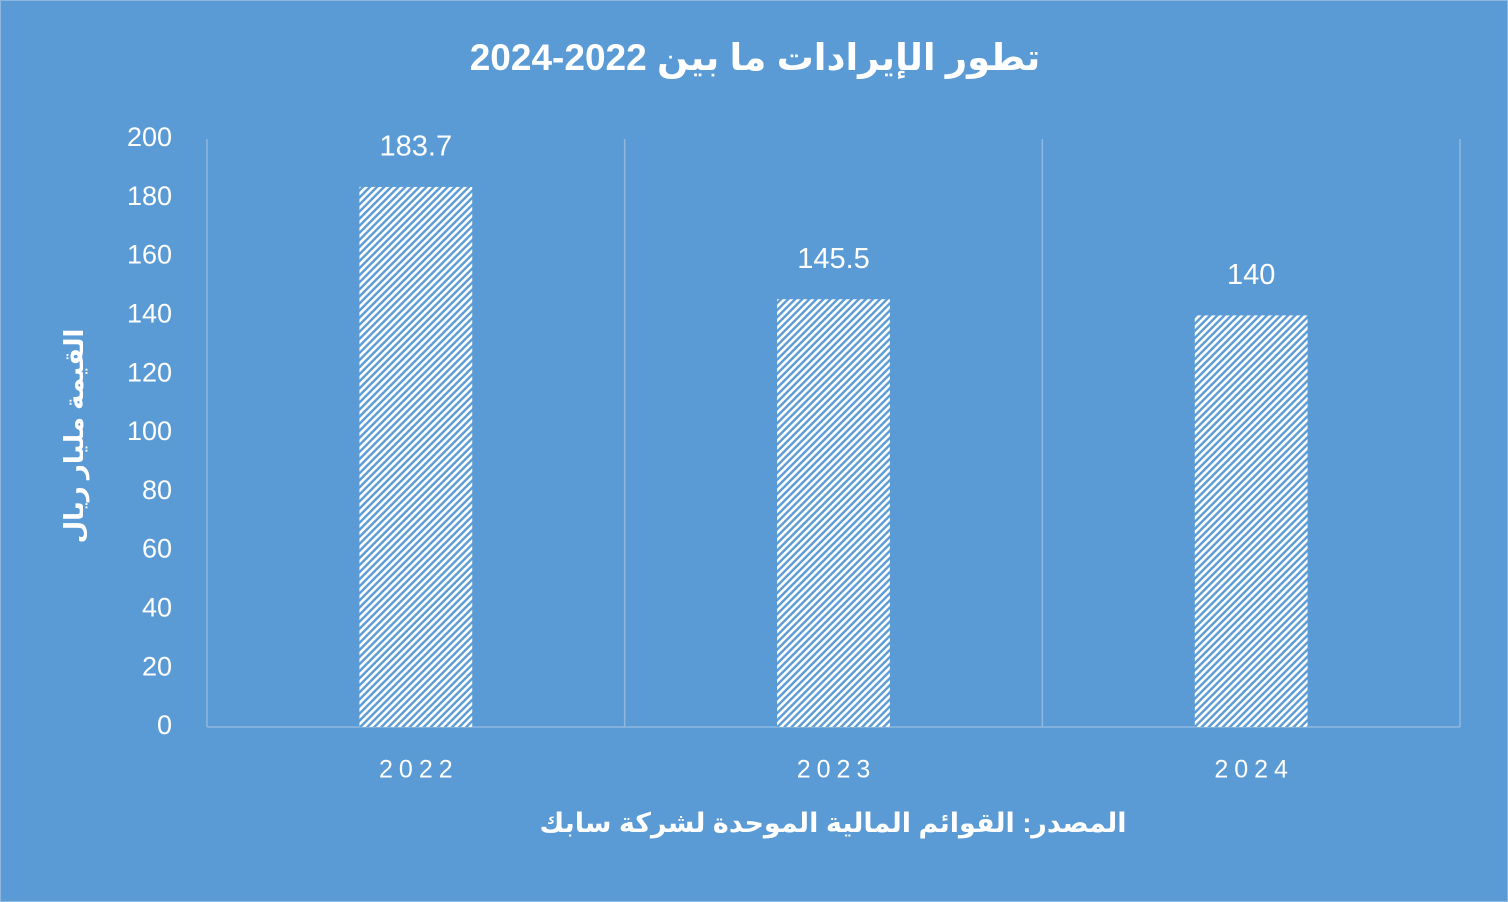 Image resolution: width=1508 pixels, height=902 pixels. What do you see at coordinates (149, 255) in the screenshot?
I see `y-tick-label: 160` at bounding box center [149, 255].